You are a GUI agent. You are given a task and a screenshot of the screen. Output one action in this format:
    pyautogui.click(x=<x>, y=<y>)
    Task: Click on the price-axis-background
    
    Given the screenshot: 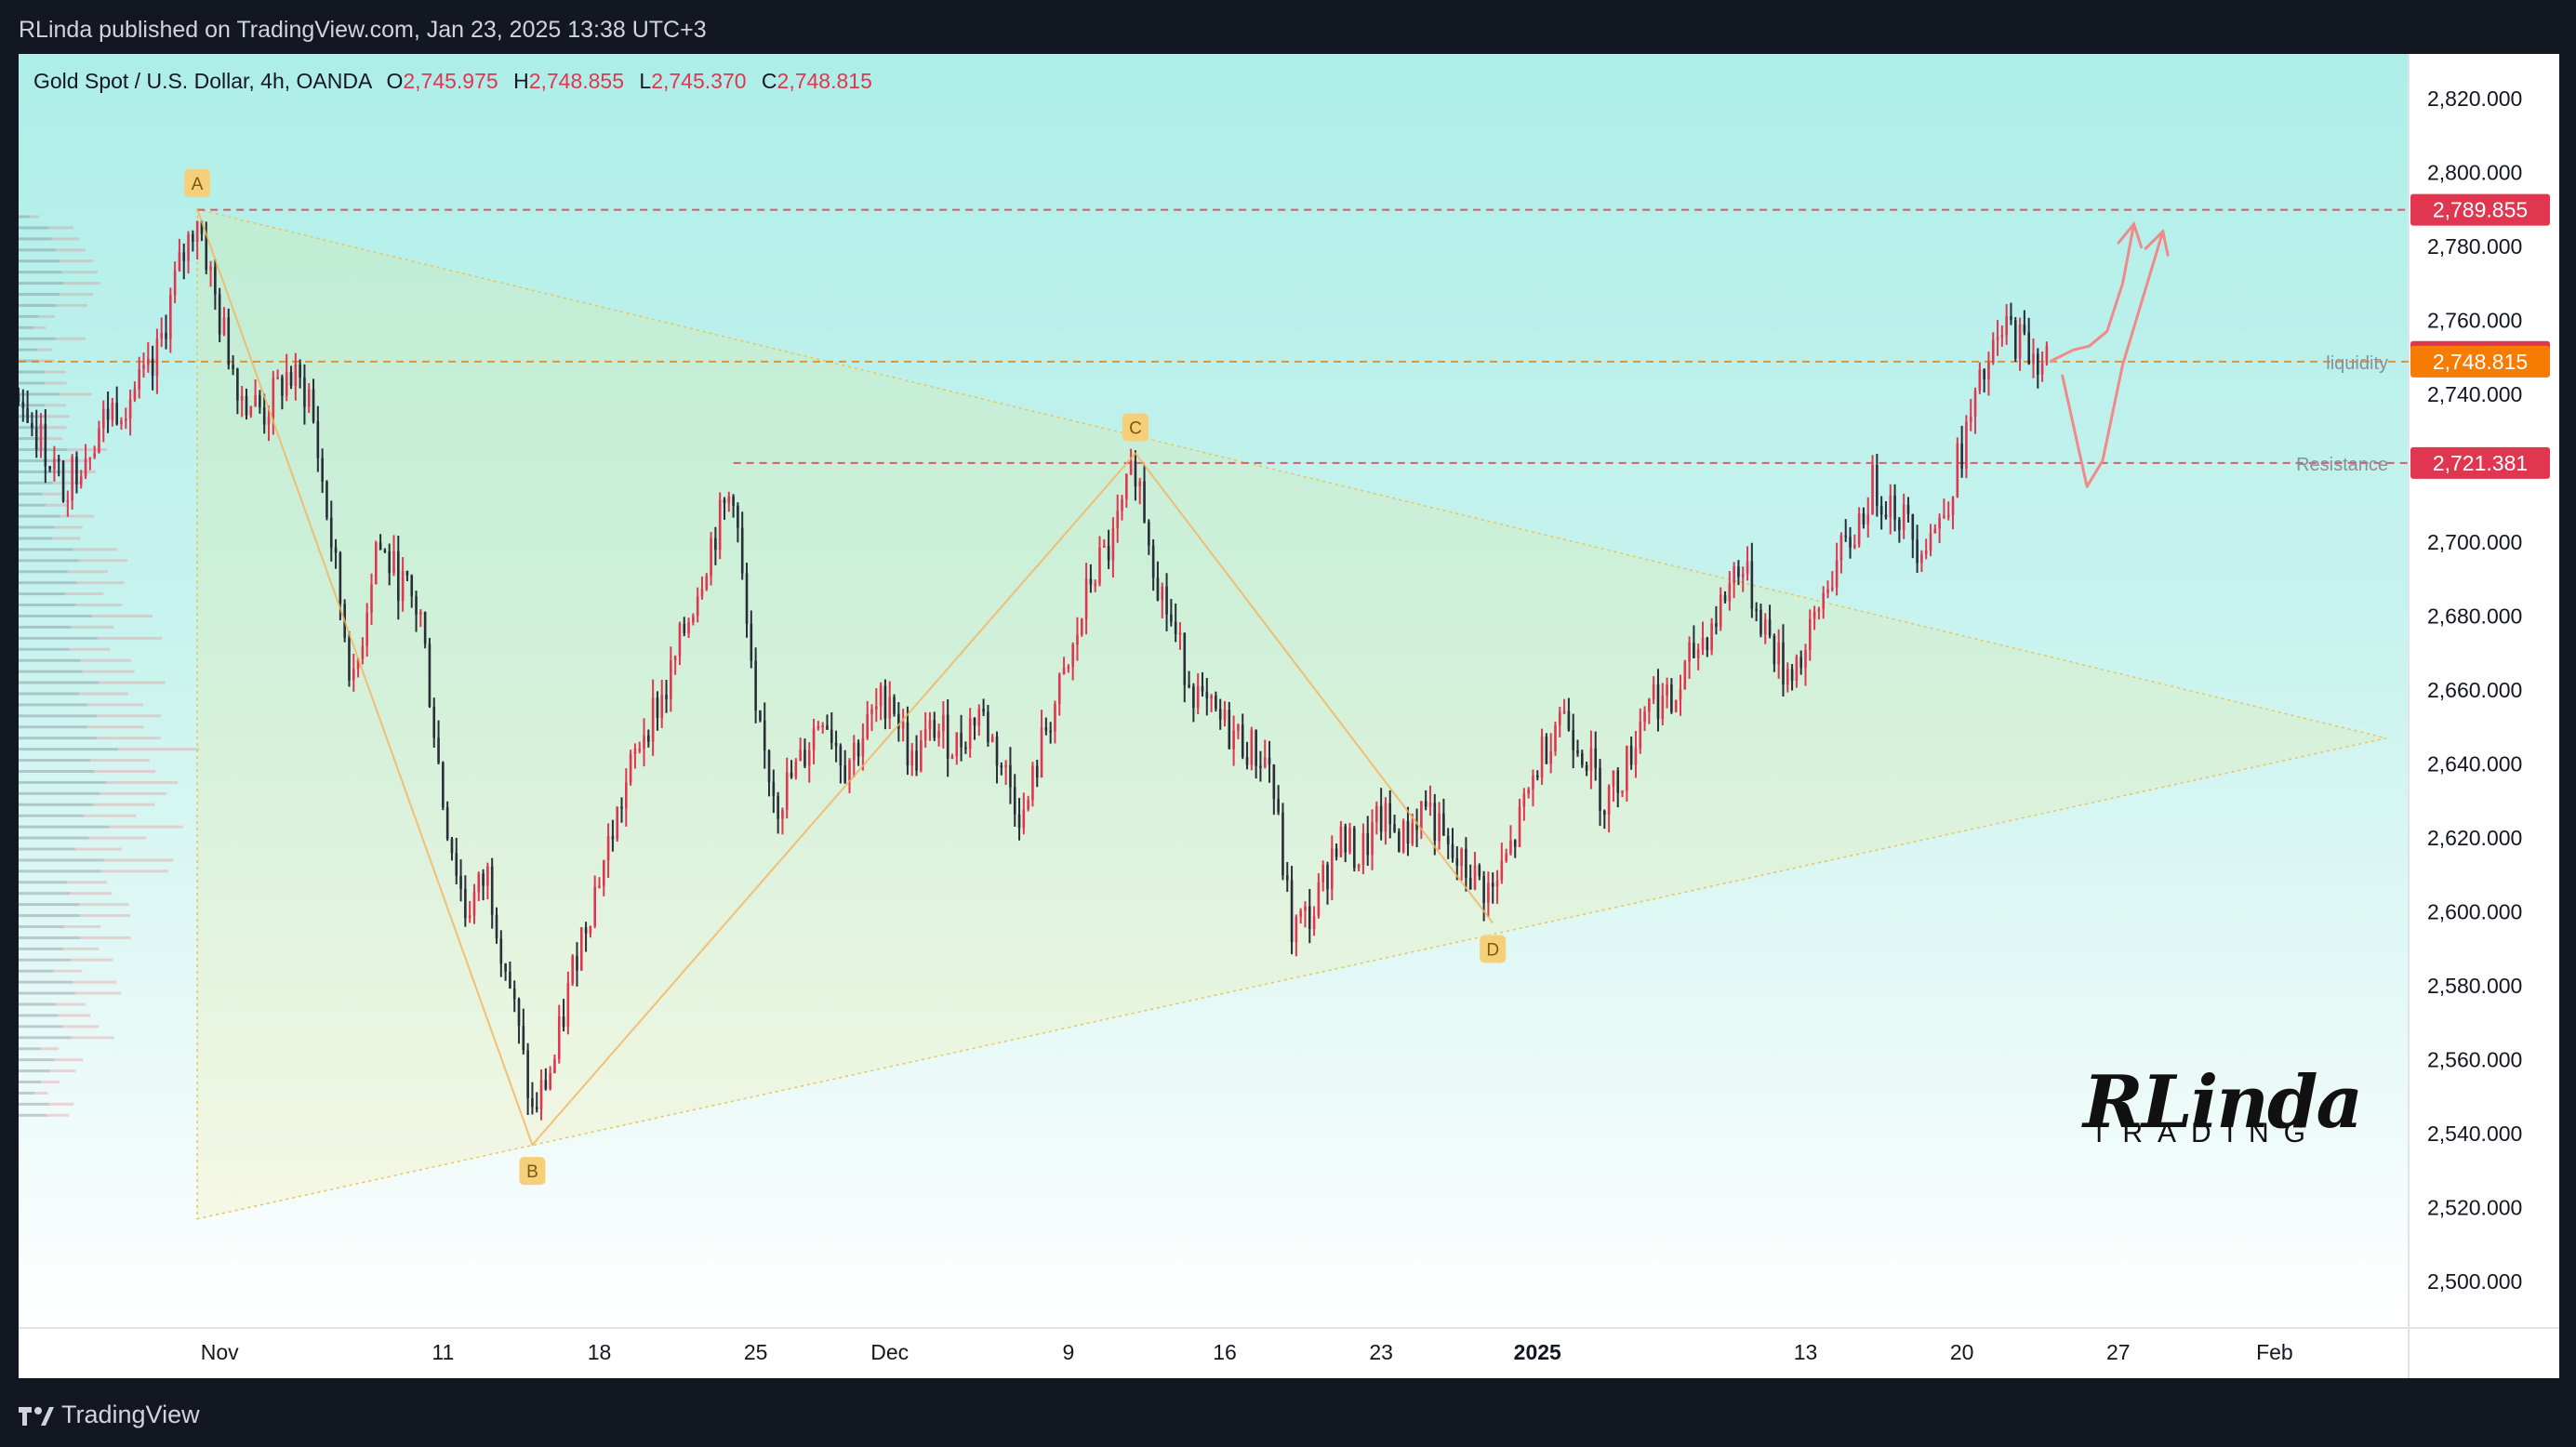 What is the action you would take?
    pyautogui.click(x=2484, y=716)
    